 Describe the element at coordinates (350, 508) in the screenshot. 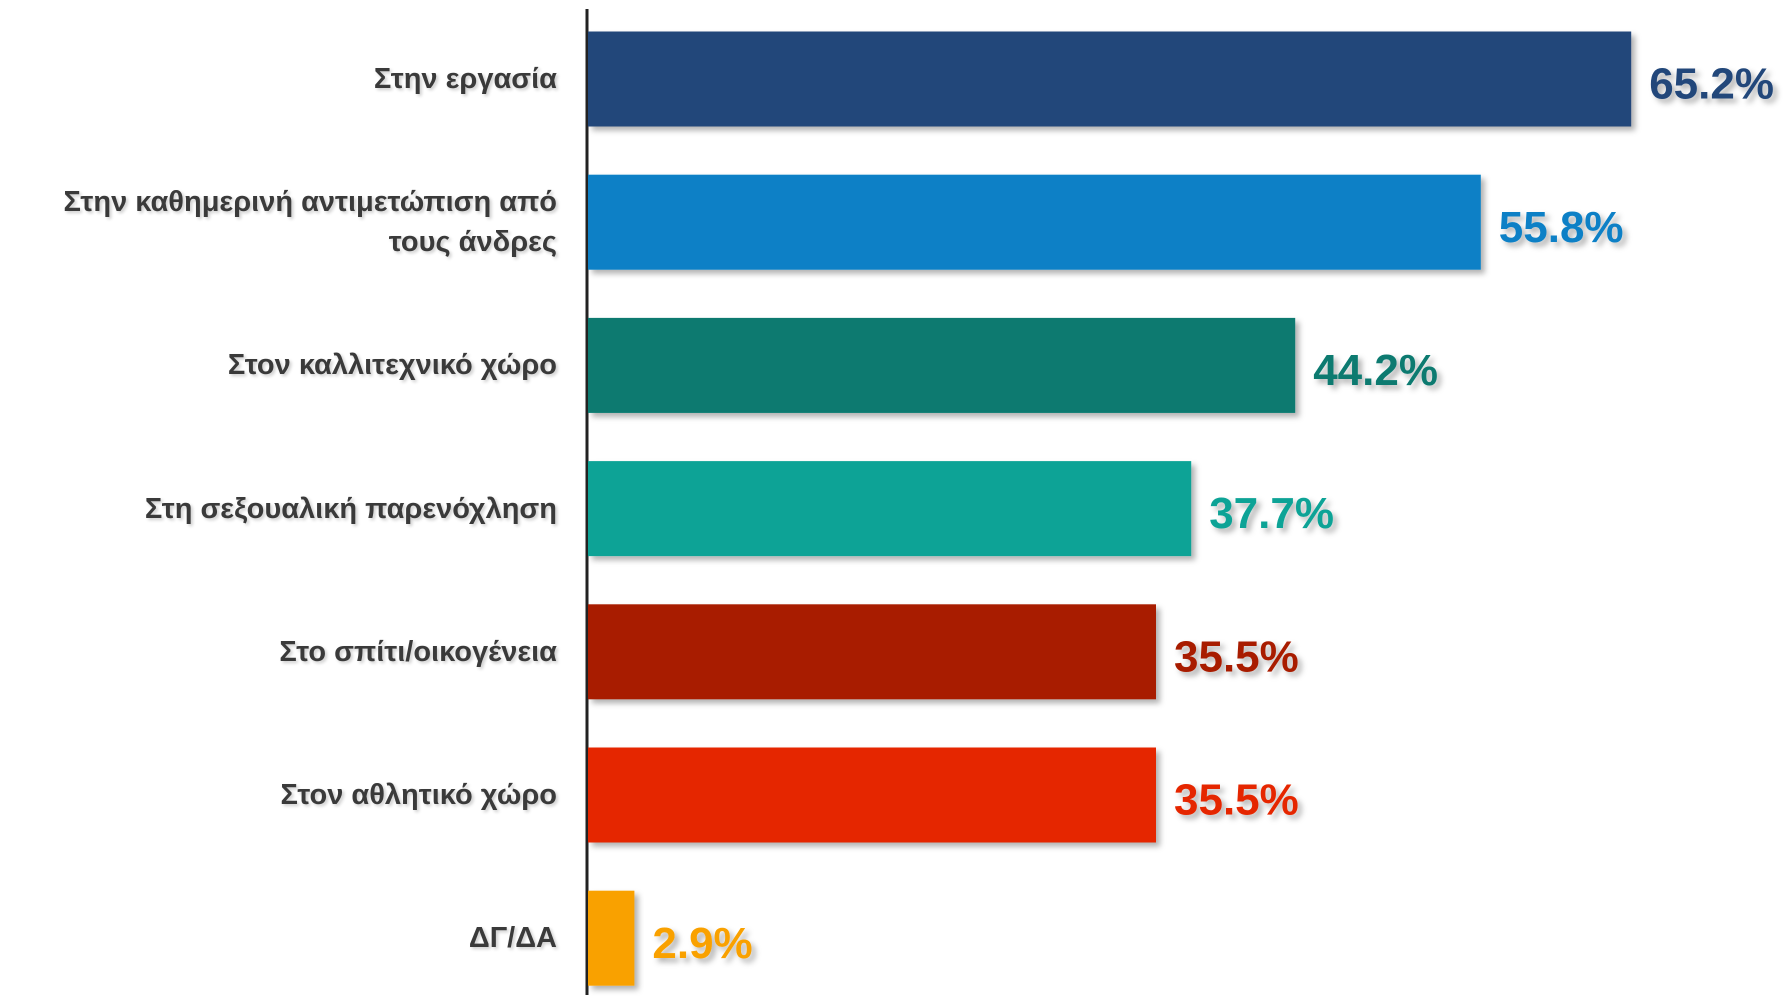

I see `category-label: Στη σεξουαλική παρενόχληση` at that location.